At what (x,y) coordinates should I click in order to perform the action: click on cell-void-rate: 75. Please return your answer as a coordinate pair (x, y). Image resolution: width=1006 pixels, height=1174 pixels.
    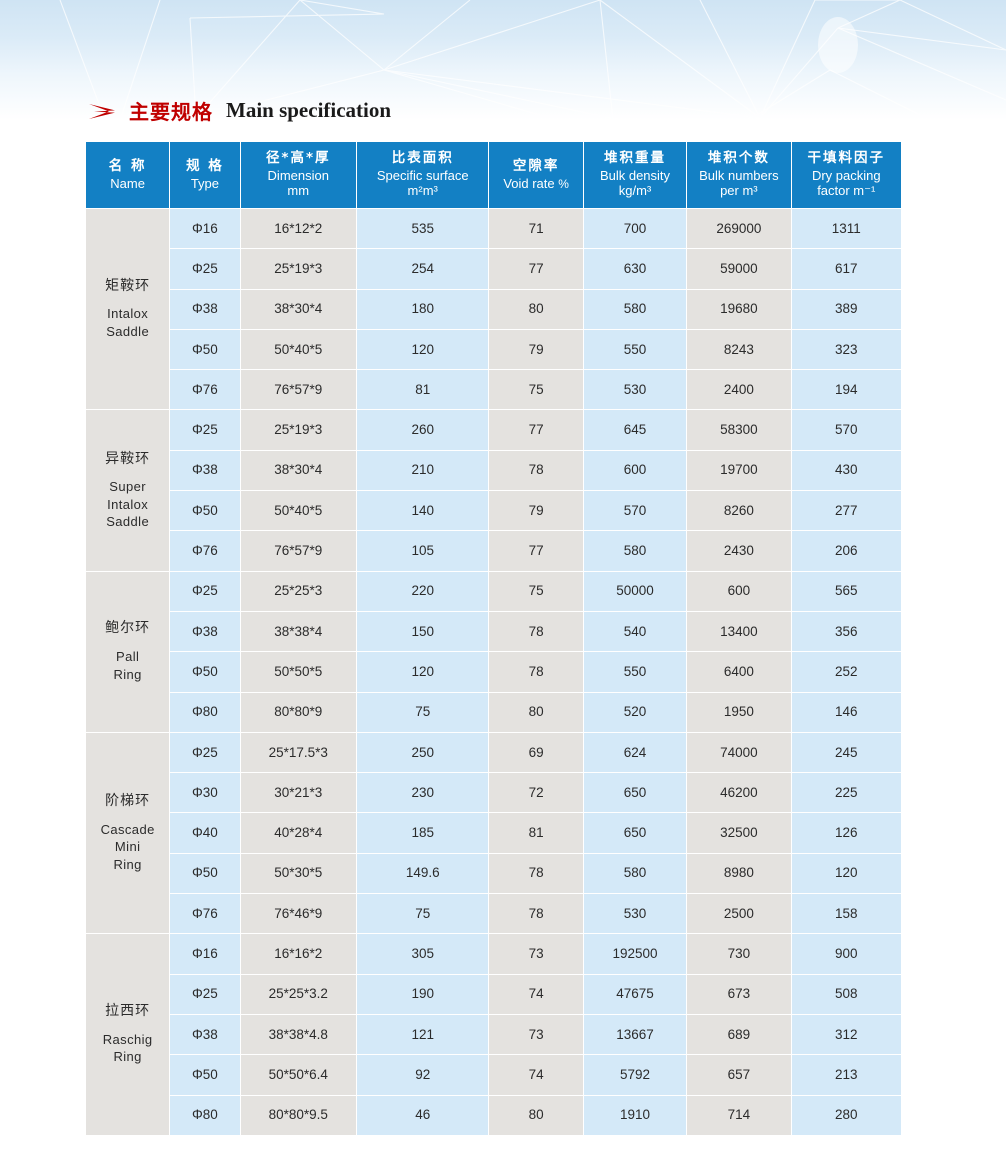
    Looking at the image, I should click on (536, 591).